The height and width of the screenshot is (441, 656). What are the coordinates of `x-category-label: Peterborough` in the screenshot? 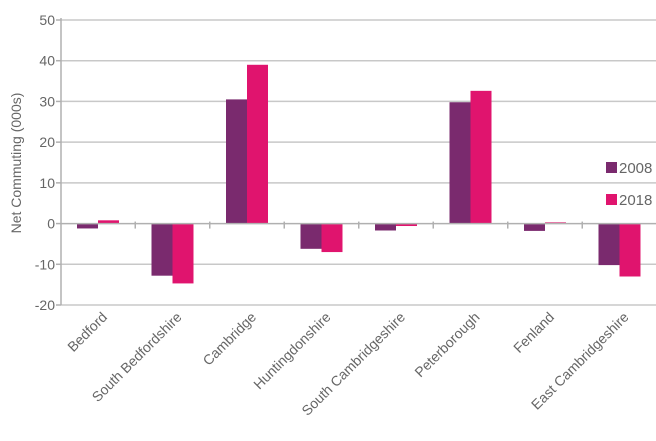 It's located at (446, 344).